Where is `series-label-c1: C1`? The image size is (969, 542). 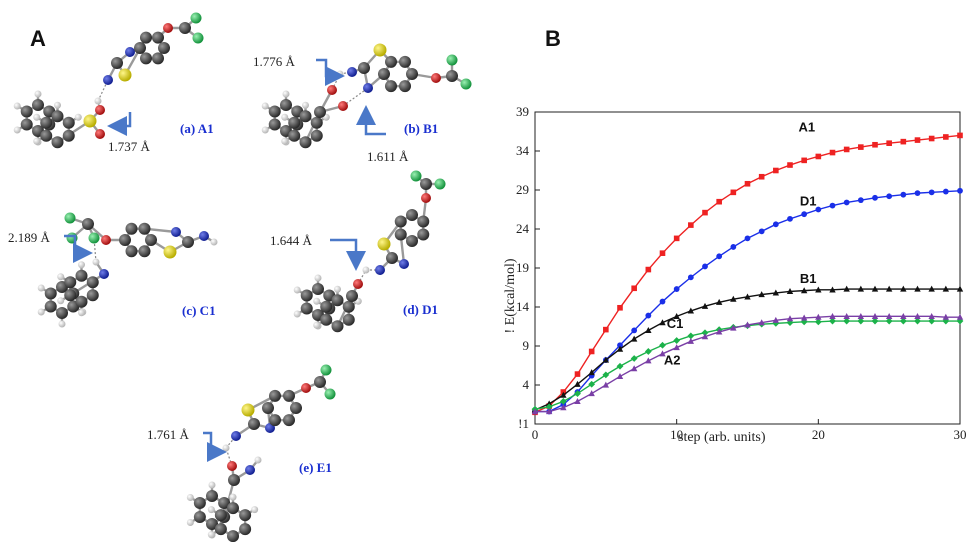 series-label-c1: C1 is located at coordinates (675, 323).